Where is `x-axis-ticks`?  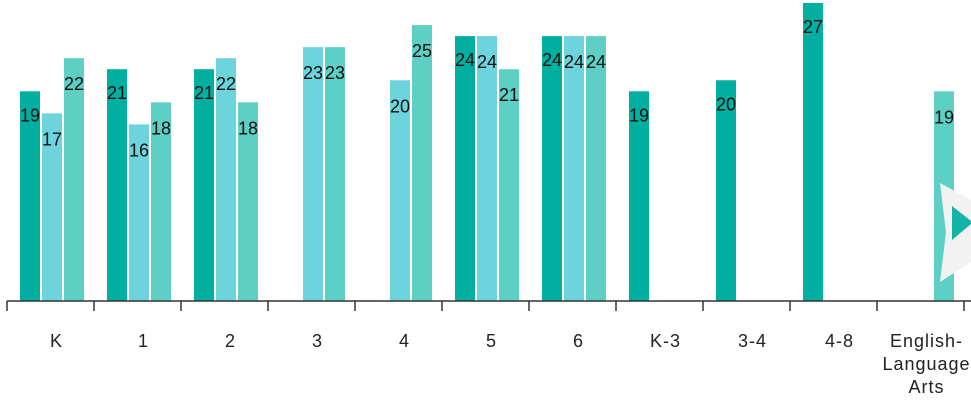 x-axis-ticks is located at coordinates (485, 306).